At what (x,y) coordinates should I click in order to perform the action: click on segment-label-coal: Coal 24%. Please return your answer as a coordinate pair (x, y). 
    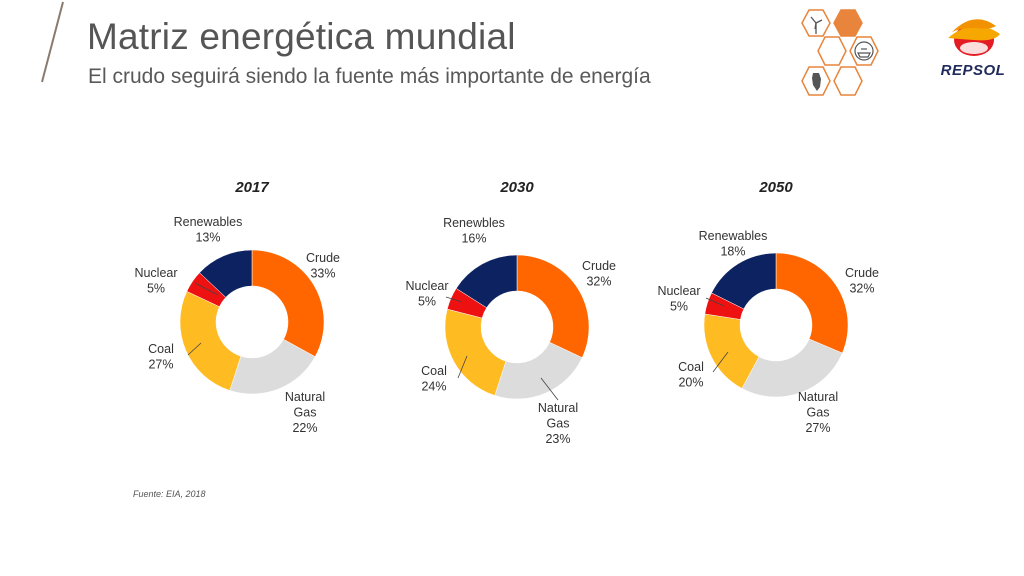
    Looking at the image, I should click on (434, 379).